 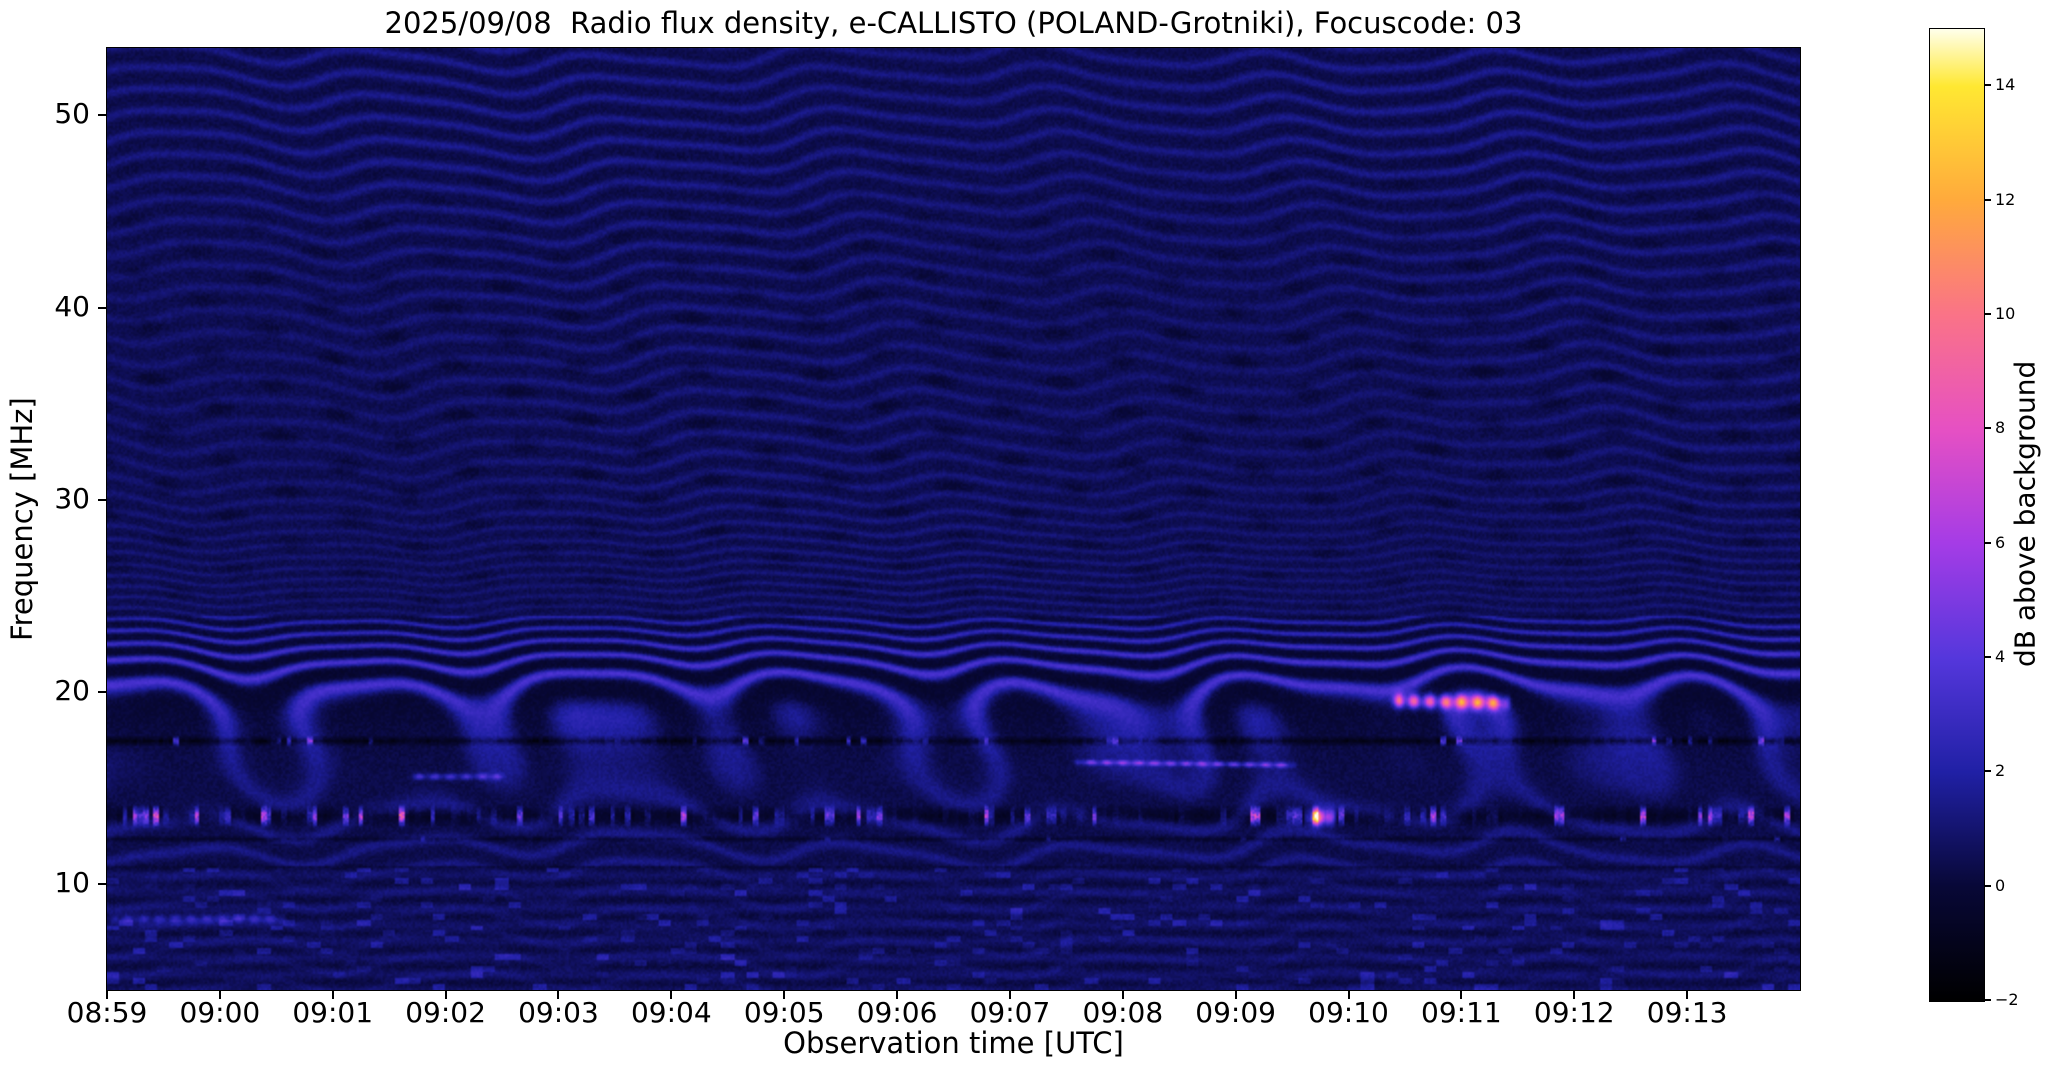 I want to click on x-tick-label: 09:12, so click(x=1574, y=1012).